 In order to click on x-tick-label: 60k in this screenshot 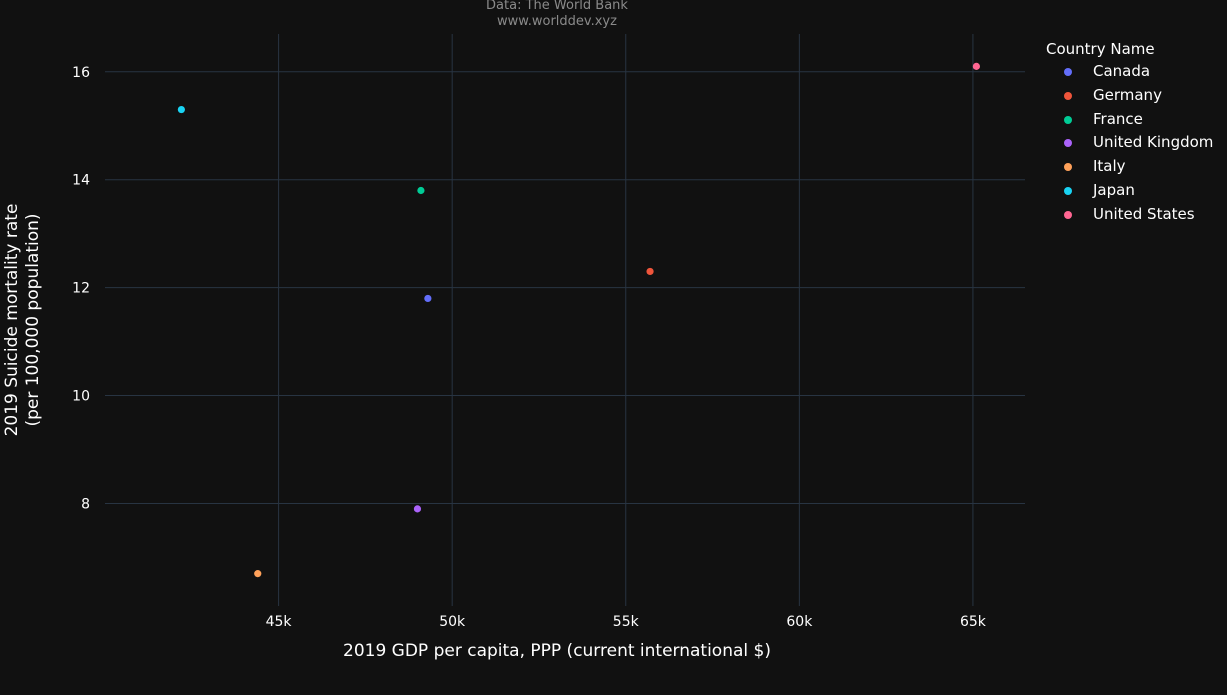, I will do `click(799, 622)`.